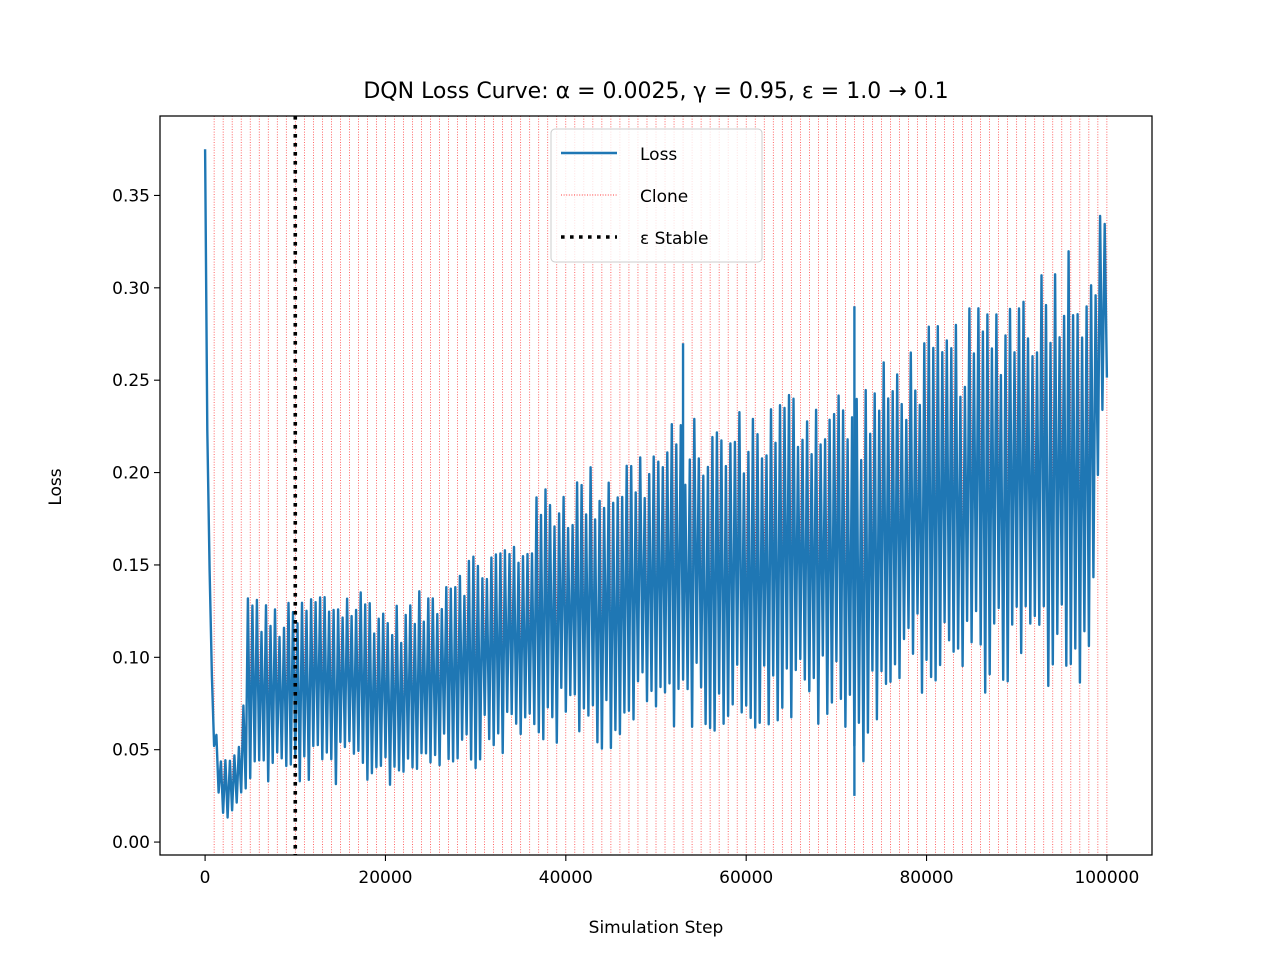  What do you see at coordinates (205, 878) in the screenshot?
I see `x-tick-label: 0` at bounding box center [205, 878].